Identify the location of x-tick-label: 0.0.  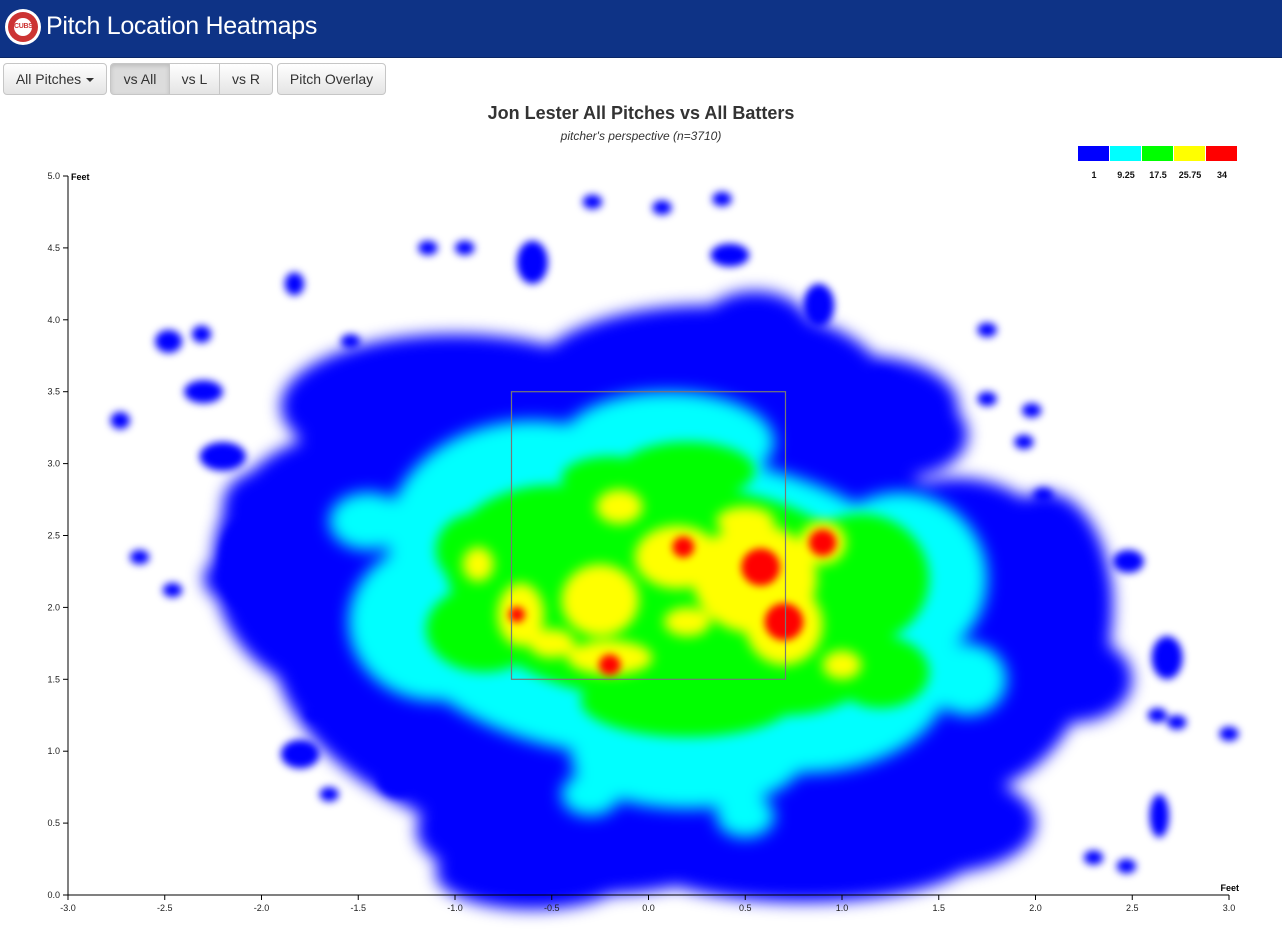
(648, 908).